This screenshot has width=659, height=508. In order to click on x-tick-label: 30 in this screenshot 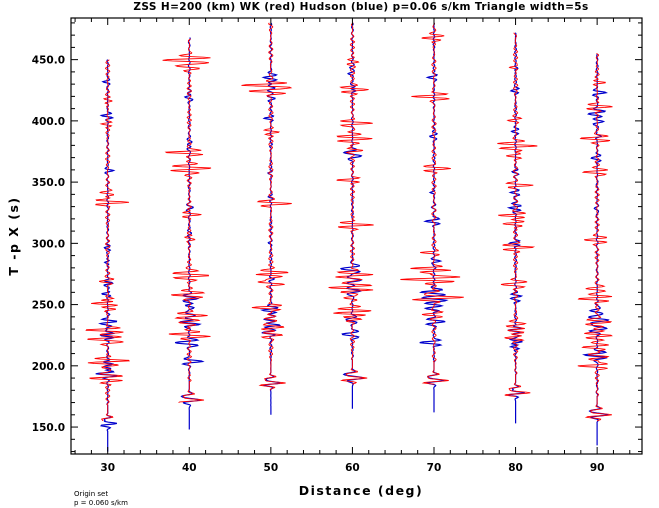, I will do `click(107, 468)`.